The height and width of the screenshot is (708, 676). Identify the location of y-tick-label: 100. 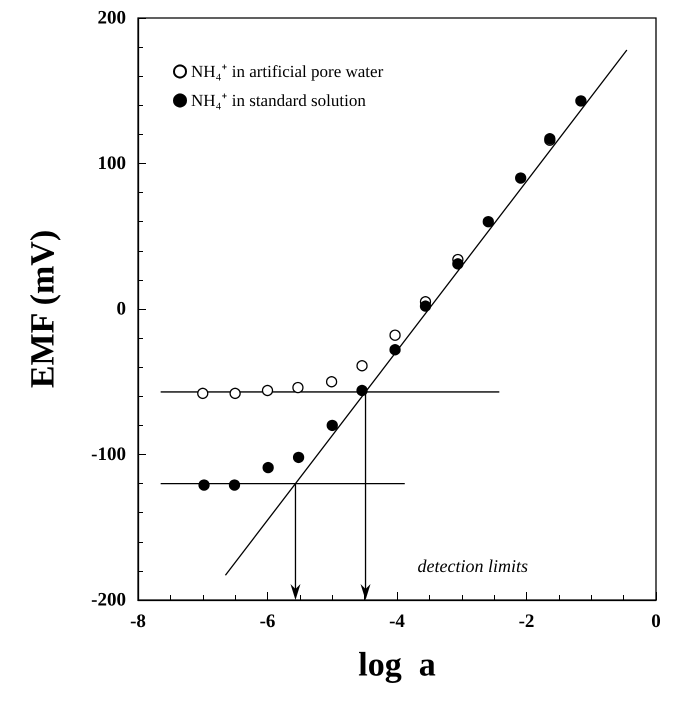
(112, 163).